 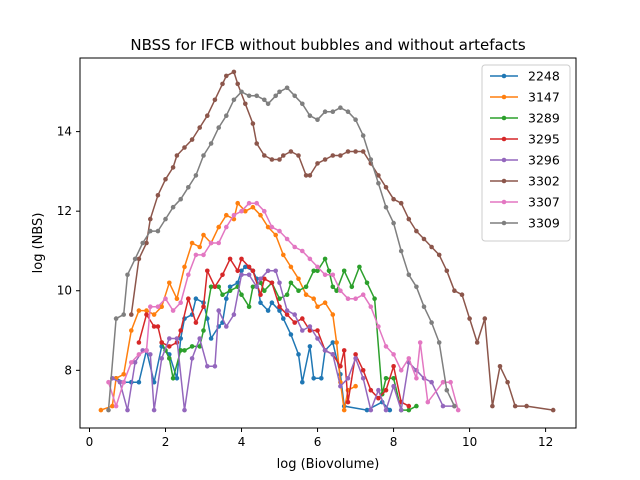 I want to click on y-tick-label: 8, so click(x=68, y=370).